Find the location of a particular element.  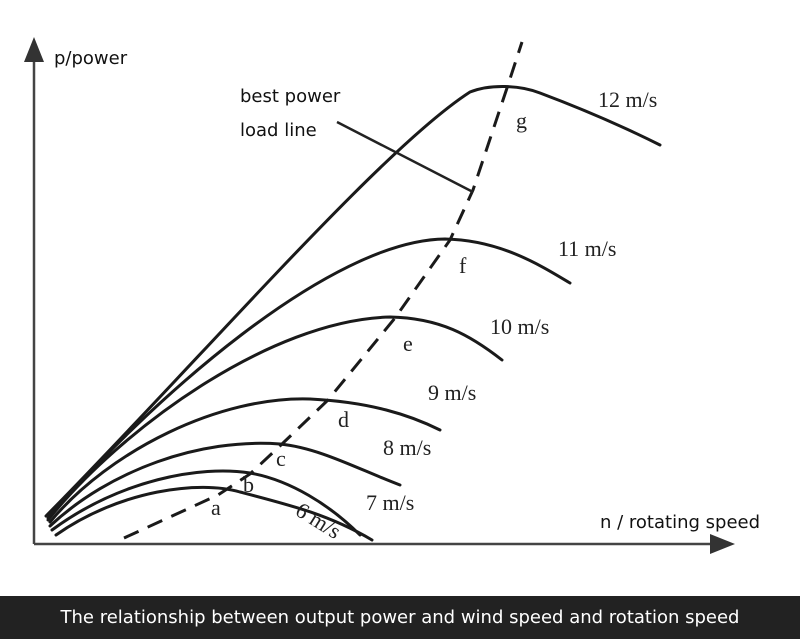

label-9ms: 9 m/s is located at coordinates (452, 392).